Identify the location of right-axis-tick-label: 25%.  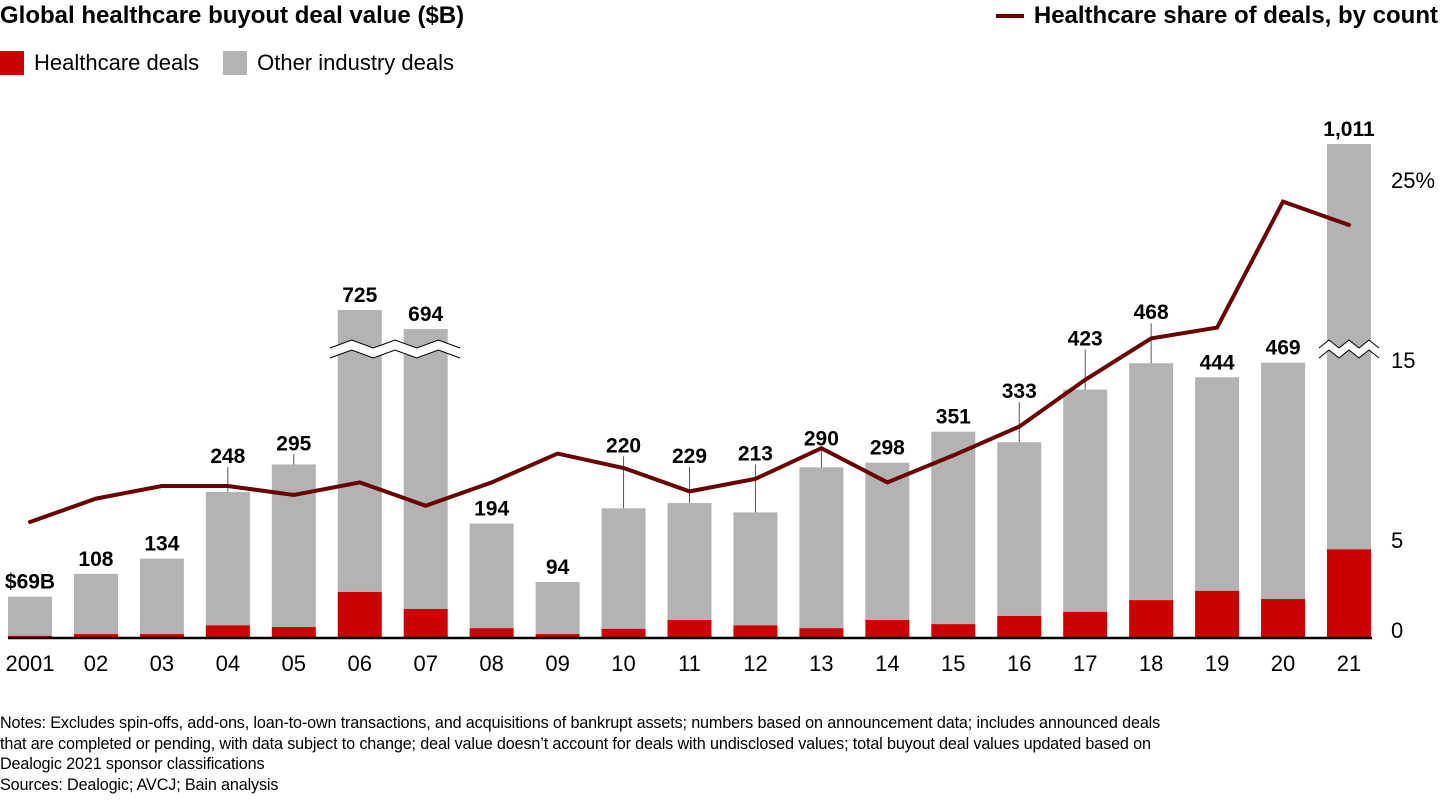
(1413, 180).